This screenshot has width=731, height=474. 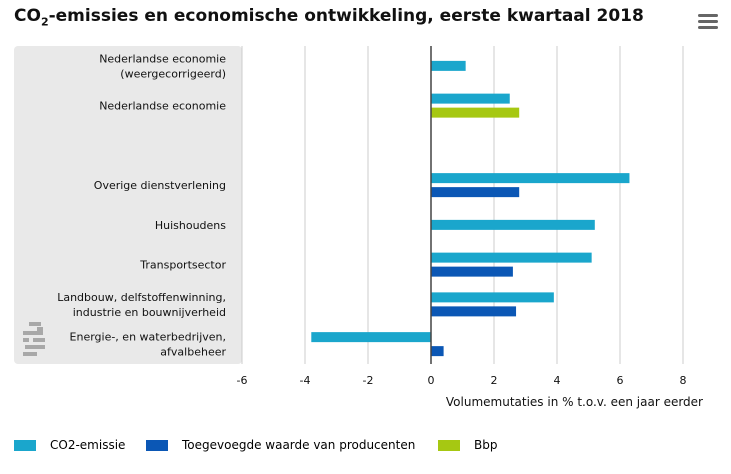 What do you see at coordinates (88, 445) in the screenshot?
I see `legend-label: CO2-emissie` at bounding box center [88, 445].